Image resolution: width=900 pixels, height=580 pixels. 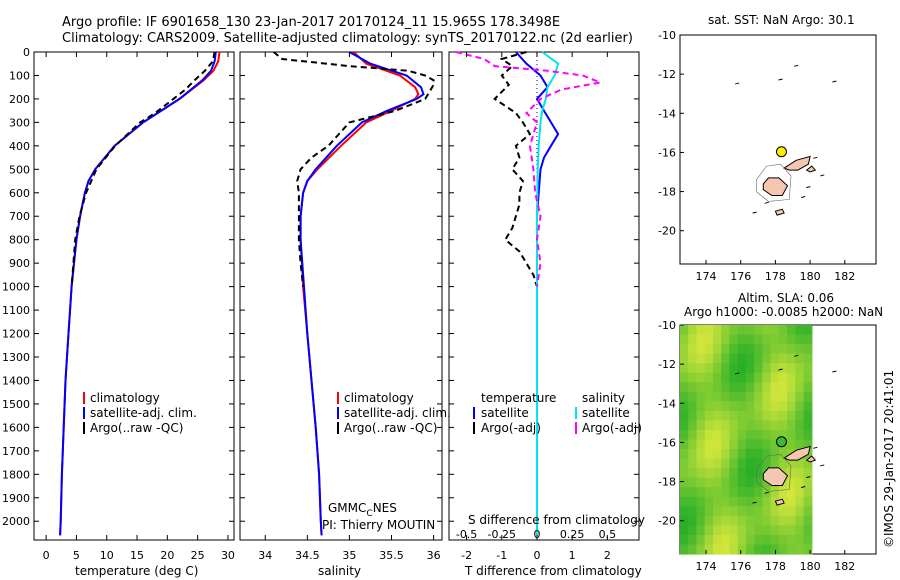 What do you see at coordinates (362, 293) in the screenshot?
I see `series-line-satellite-adj-clim-` at bounding box center [362, 293].